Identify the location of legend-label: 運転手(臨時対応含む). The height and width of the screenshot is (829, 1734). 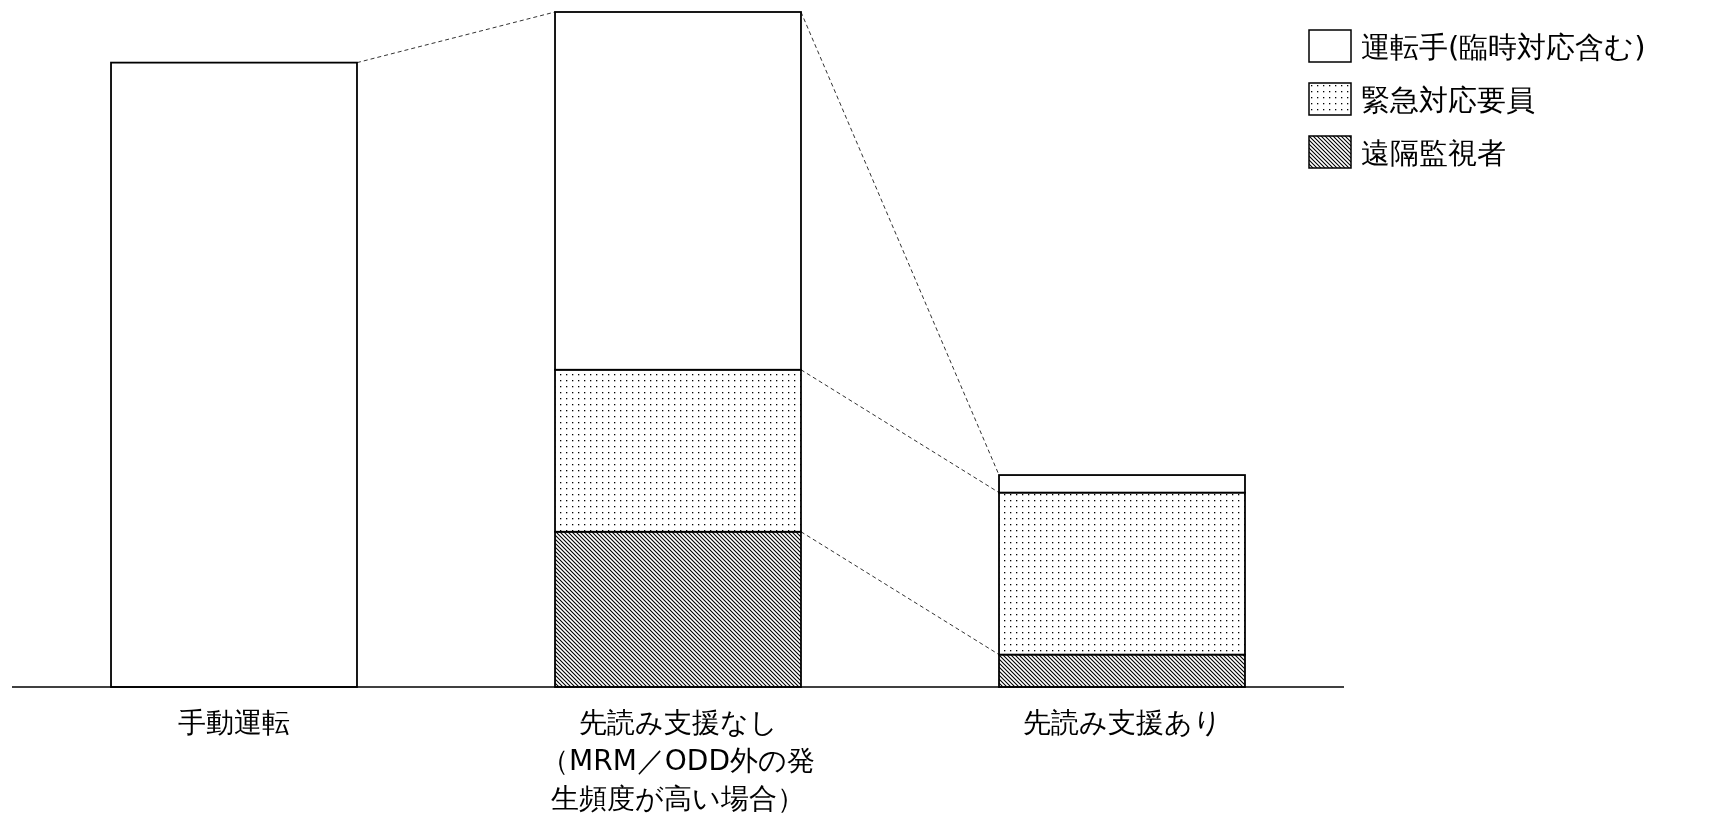
(1503, 47).